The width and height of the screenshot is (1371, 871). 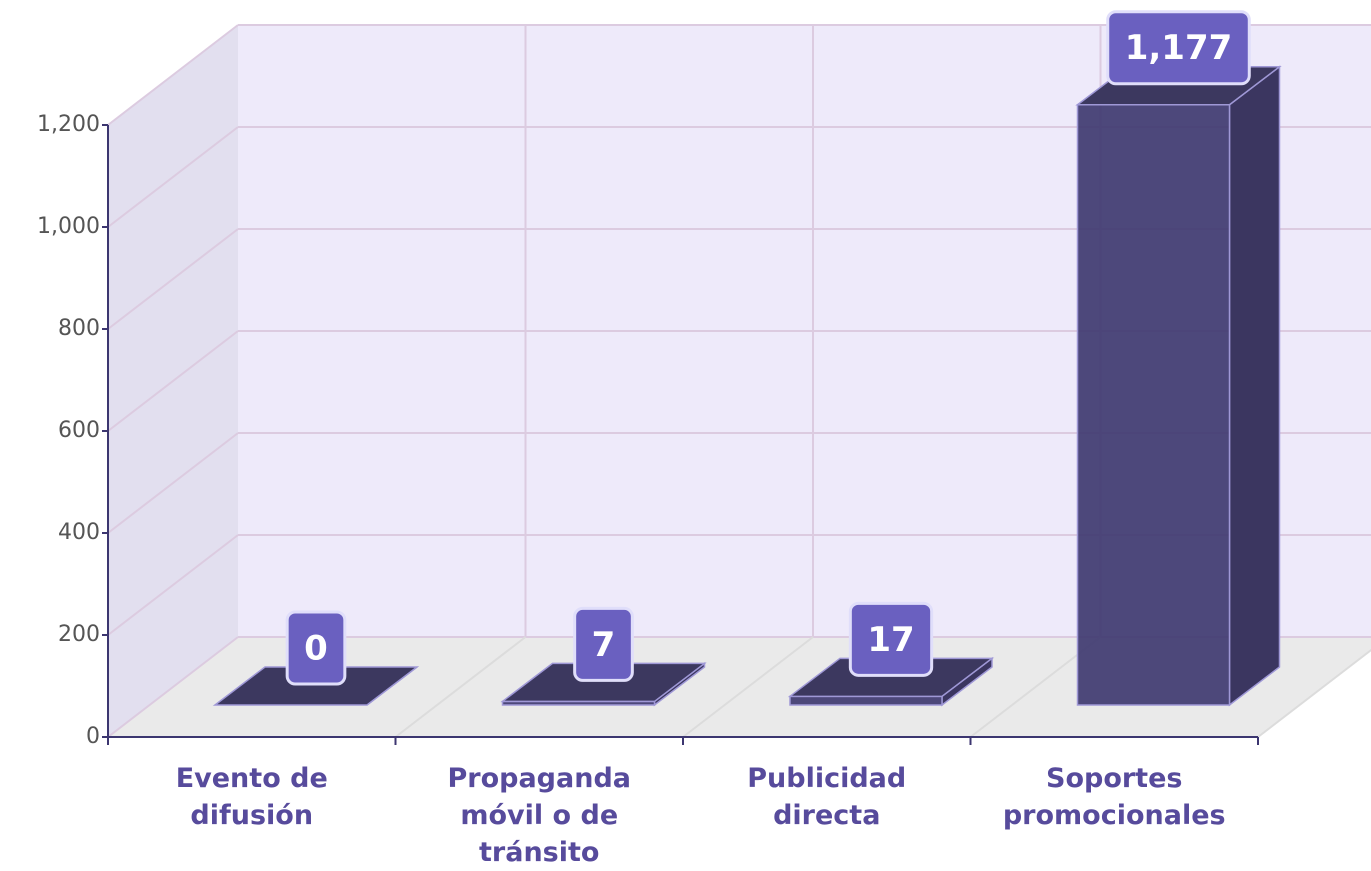 I want to click on y-tick-label: 600, so click(x=79, y=430).